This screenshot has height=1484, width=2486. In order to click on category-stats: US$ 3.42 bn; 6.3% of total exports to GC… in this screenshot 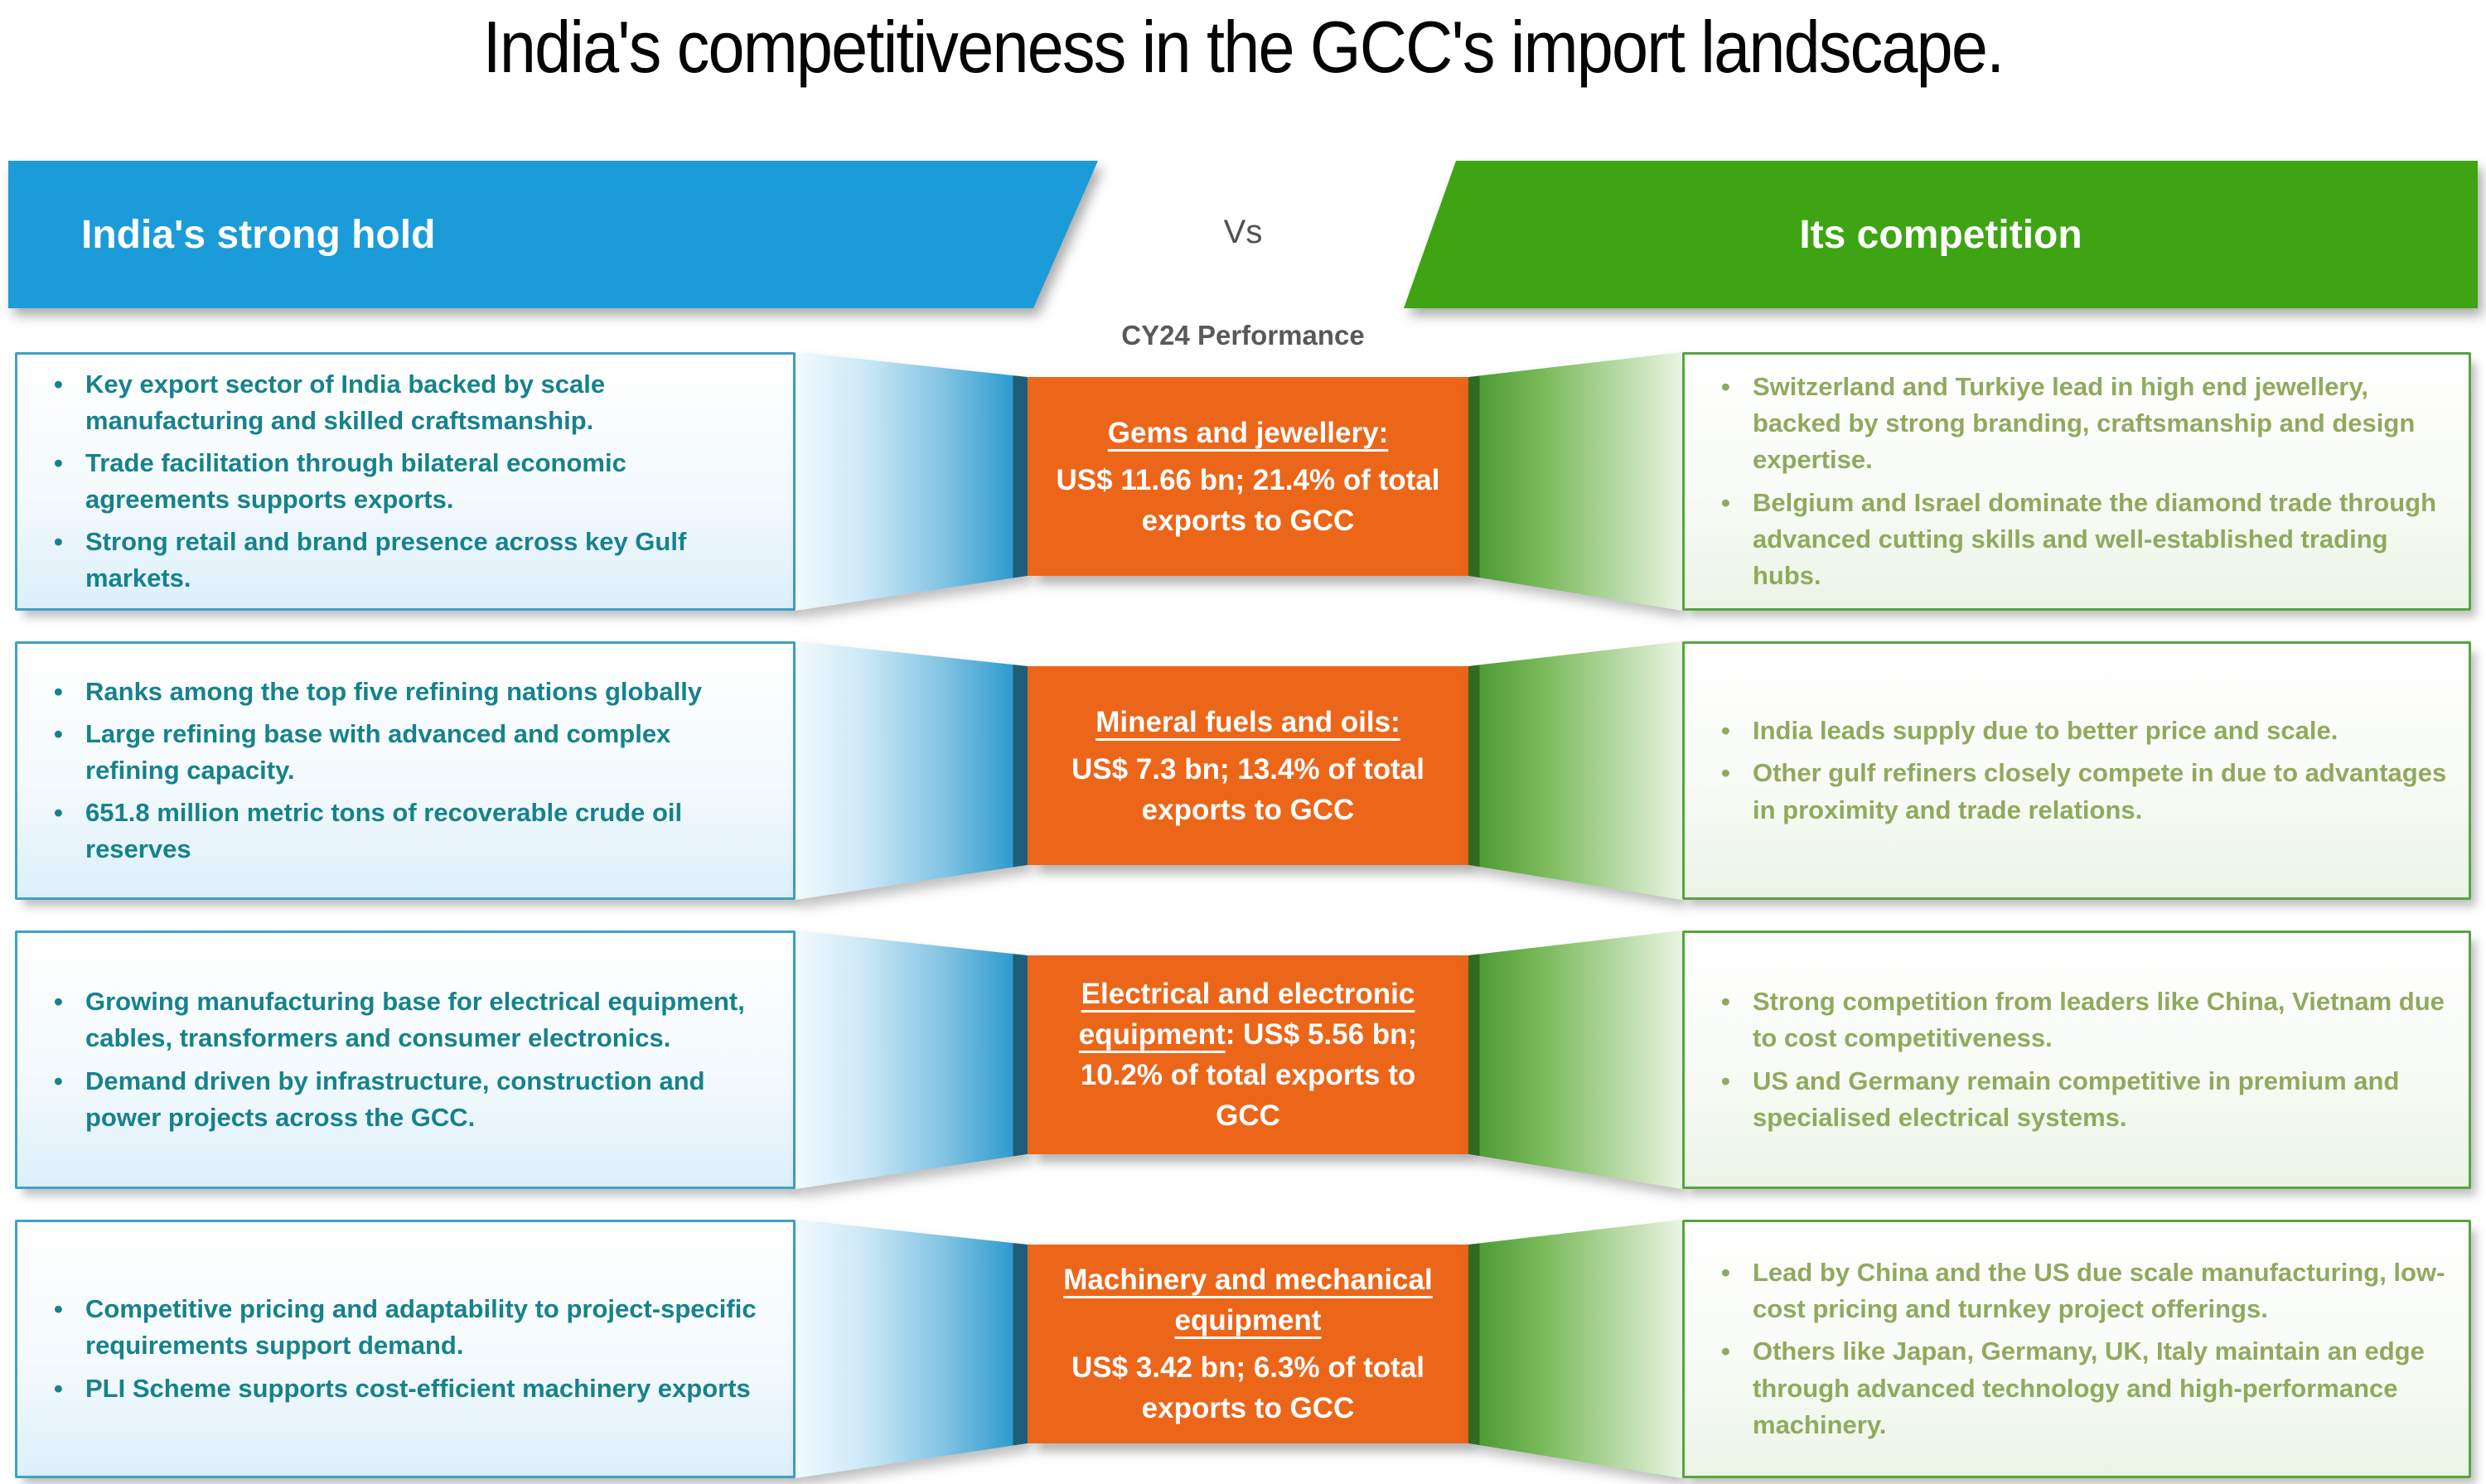, I will do `click(1248, 1387)`.